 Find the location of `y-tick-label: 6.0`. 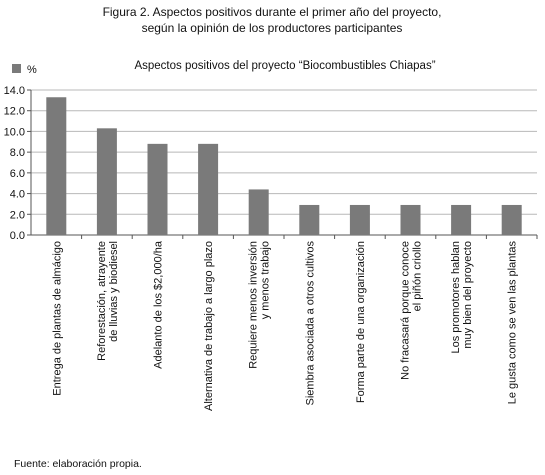

y-tick-label: 6.0 is located at coordinates (17, 174).